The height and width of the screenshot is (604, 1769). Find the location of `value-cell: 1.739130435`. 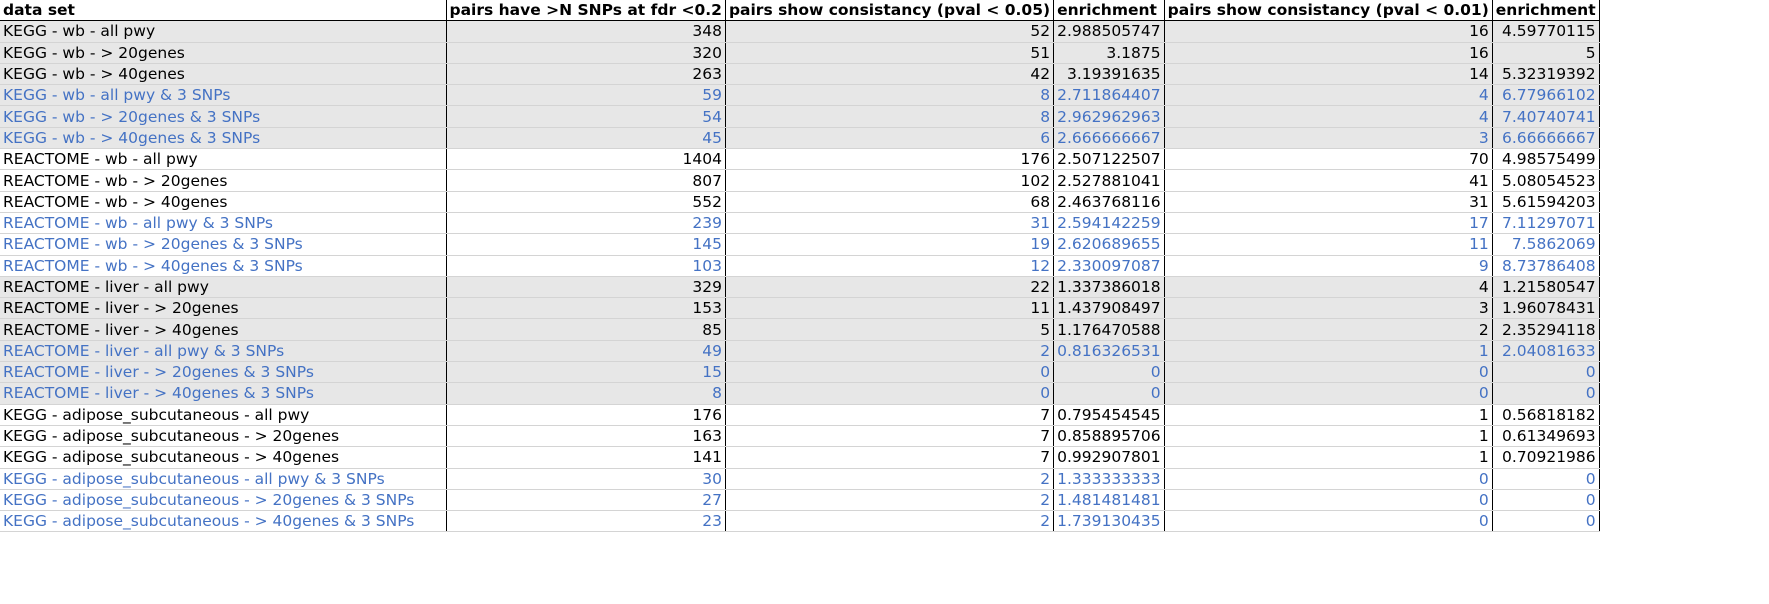

value-cell: 1.739130435 is located at coordinates (1109, 521).